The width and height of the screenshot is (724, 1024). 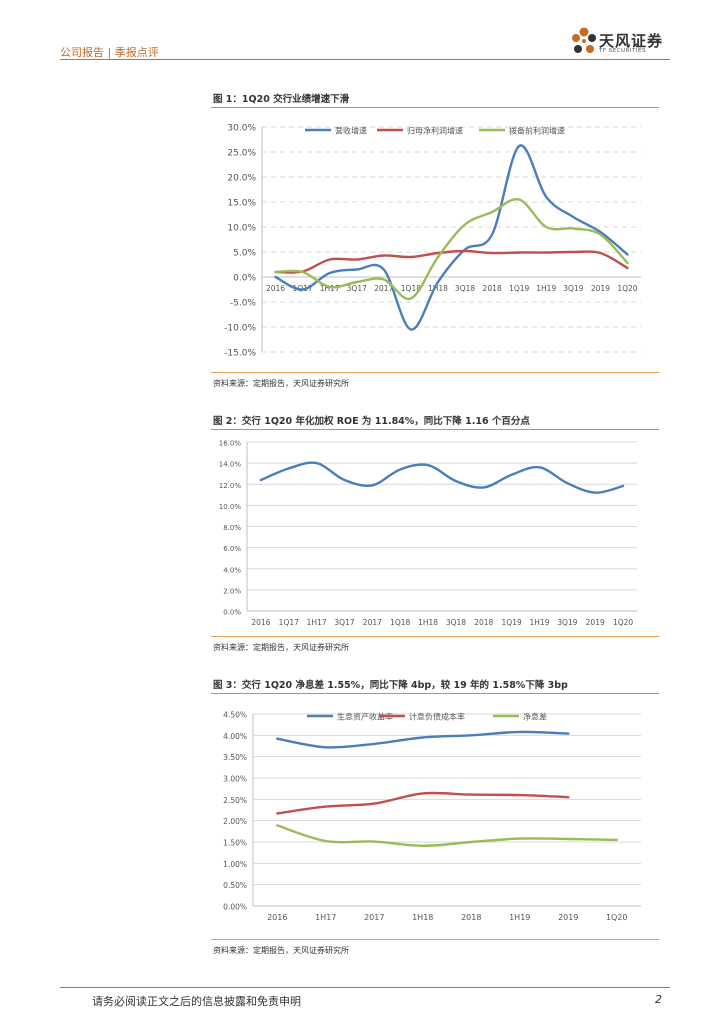 What do you see at coordinates (435, 107) in the screenshot?
I see `figure-1-top-rule` at bounding box center [435, 107].